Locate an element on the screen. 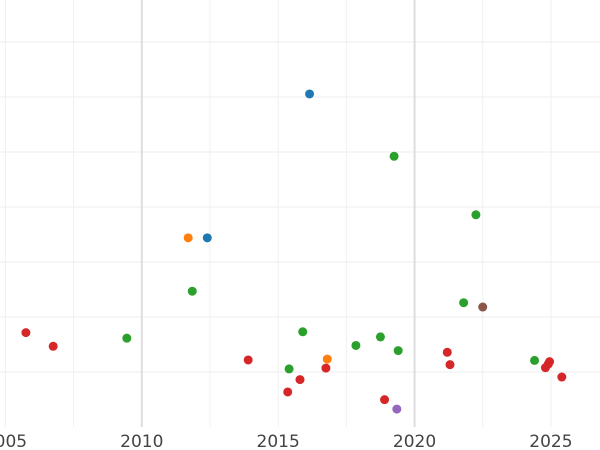  x-axis-tick-labels: 2005 2010 2015 2020 2025 is located at coordinates (286, 441).